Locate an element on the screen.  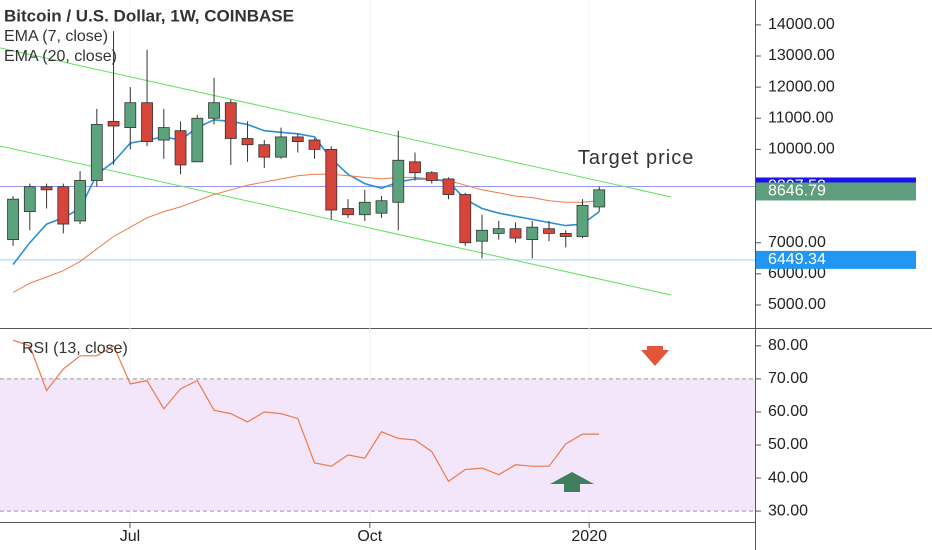
y-tick-label: 7000.00 is located at coordinates (797, 242).